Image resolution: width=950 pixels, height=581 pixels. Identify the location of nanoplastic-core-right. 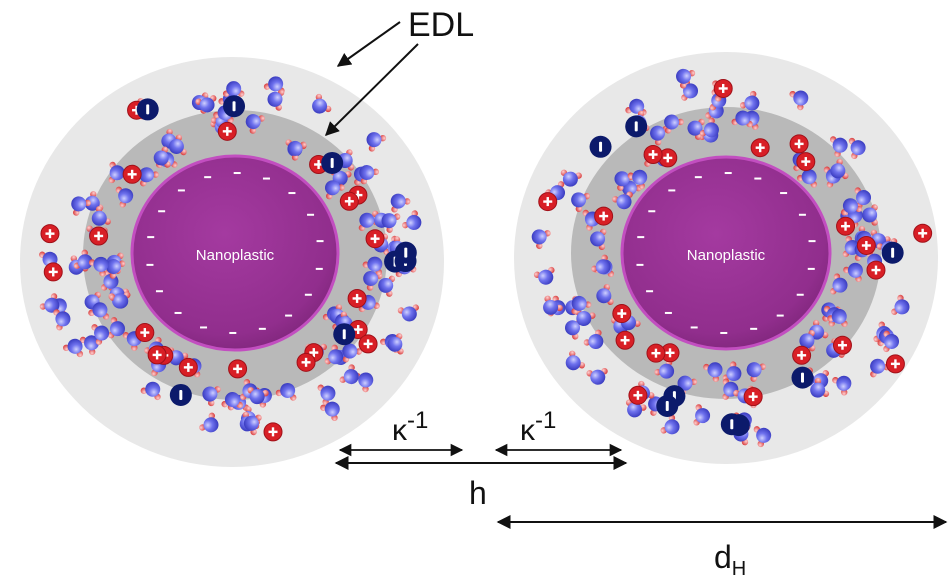
(726, 253).